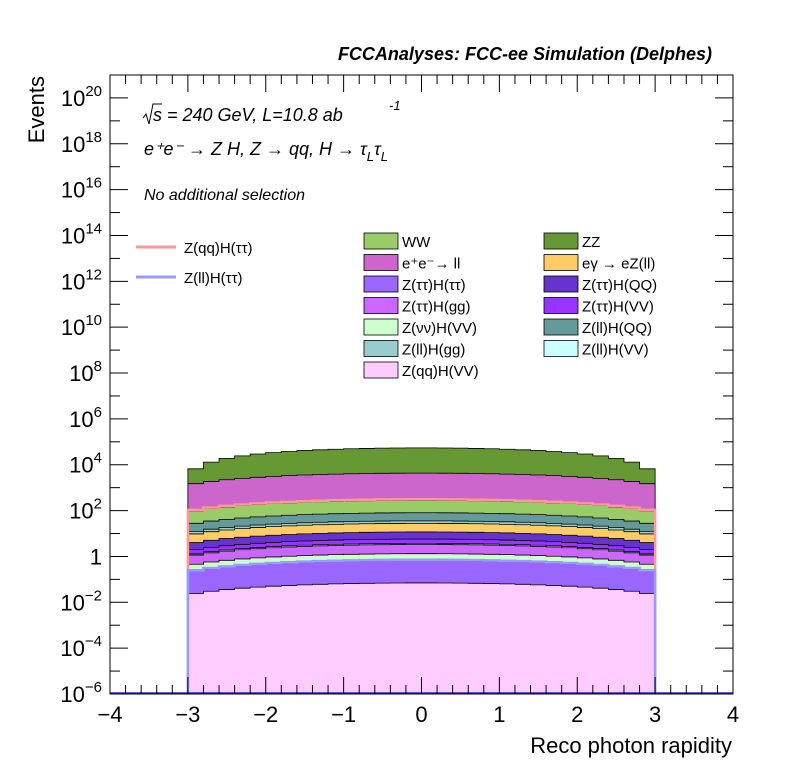  I want to click on y-tick-label: 10¹⁴, so click(81, 234).